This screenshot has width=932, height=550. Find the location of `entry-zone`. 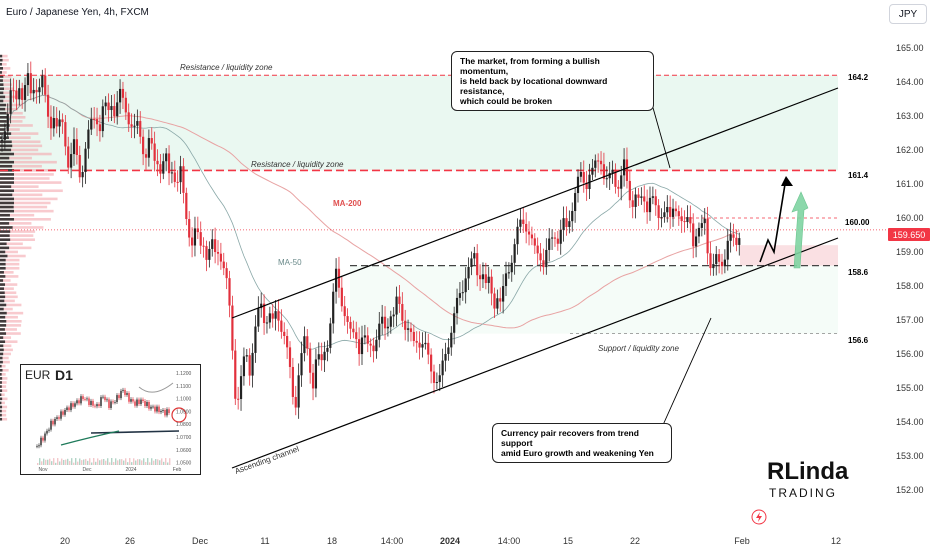

entry-zone is located at coordinates (789, 255).